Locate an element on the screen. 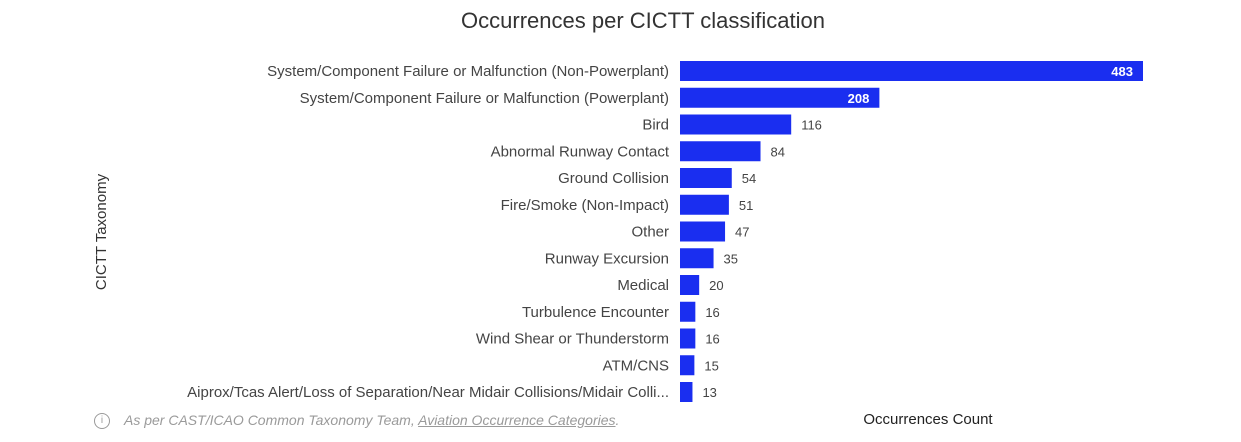 The image size is (1241, 442). category-label: Fire/Smoke (Non-Impact) is located at coordinates (585, 205).